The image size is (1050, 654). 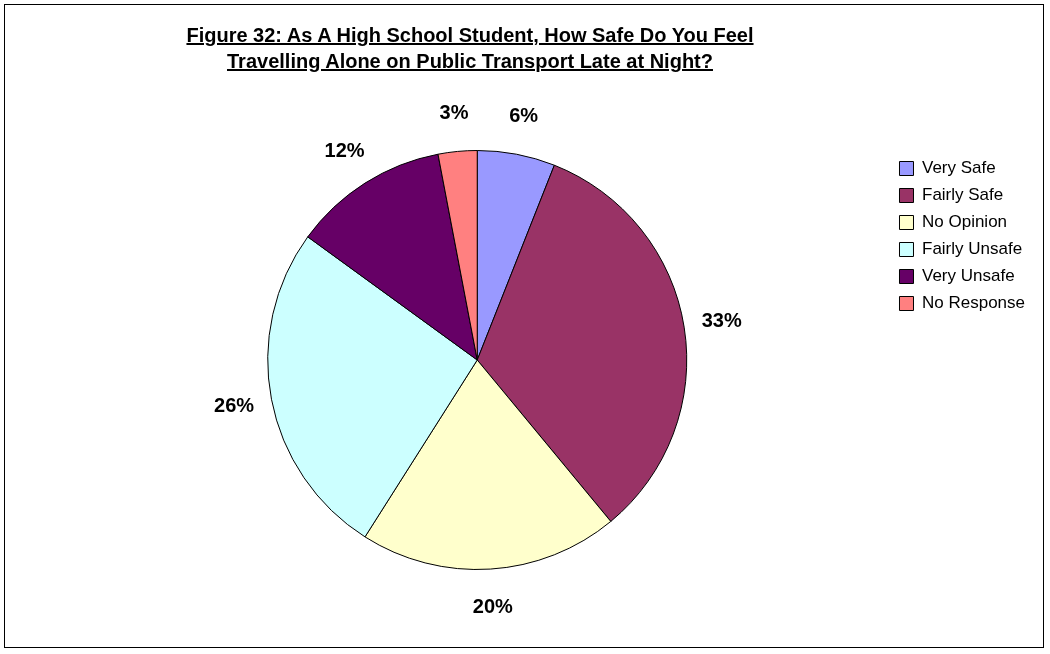 What do you see at coordinates (493, 605) in the screenshot?
I see `data-label: 20%` at bounding box center [493, 605].